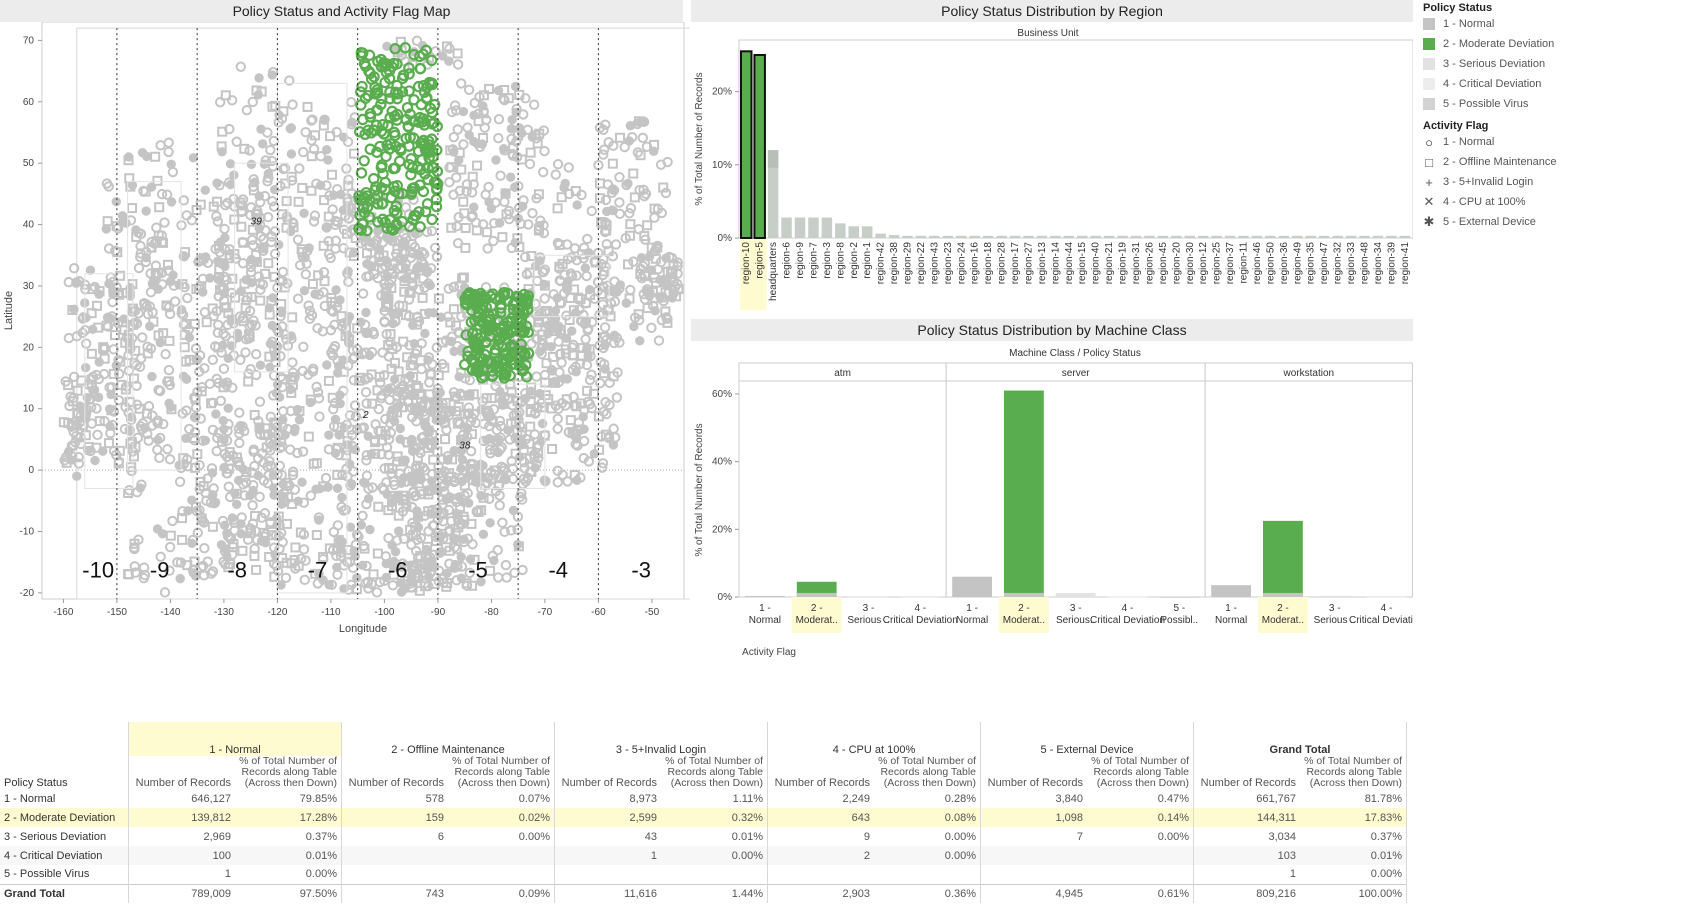 The width and height of the screenshot is (1703, 921). What do you see at coordinates (1560, 162) in the screenshot?
I see `flag-legend-item: □ 2 - Offline Maintenance` at bounding box center [1560, 162].